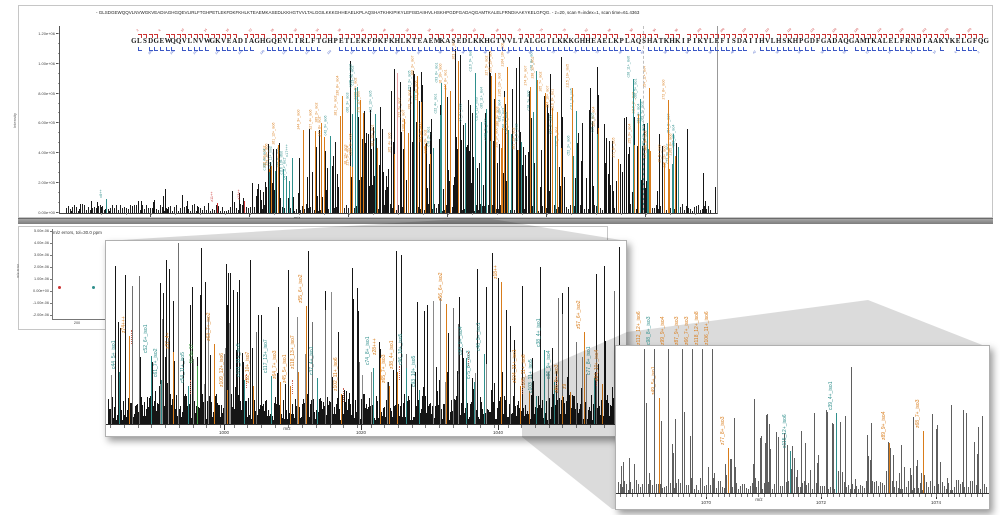 The width and height of the screenshot is (1000, 515). What do you see at coordinates (785, 43) in the screenshot?
I see `residue: S` at bounding box center [785, 43].